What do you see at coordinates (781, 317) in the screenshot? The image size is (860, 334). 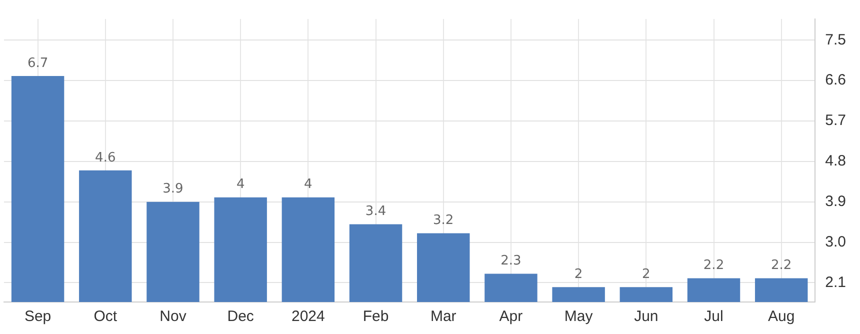 I see `x-tick-label: Aug` at bounding box center [781, 317].